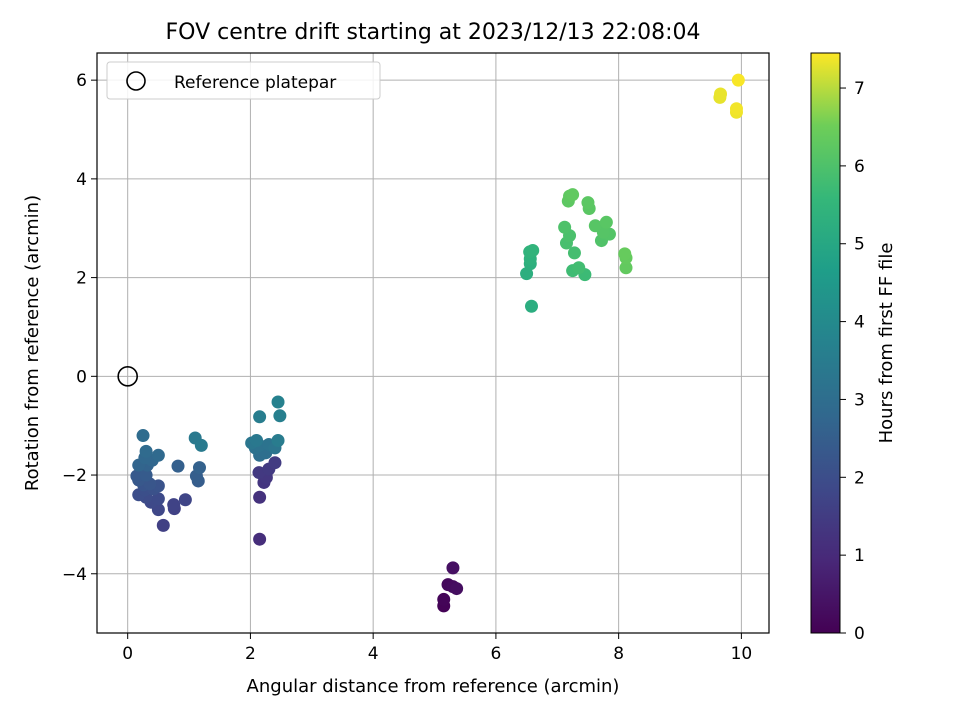  What do you see at coordinates (79, 328) in the screenshot?
I see `y-axis-ticks: −4 −2 0 2 4 6` at bounding box center [79, 328].